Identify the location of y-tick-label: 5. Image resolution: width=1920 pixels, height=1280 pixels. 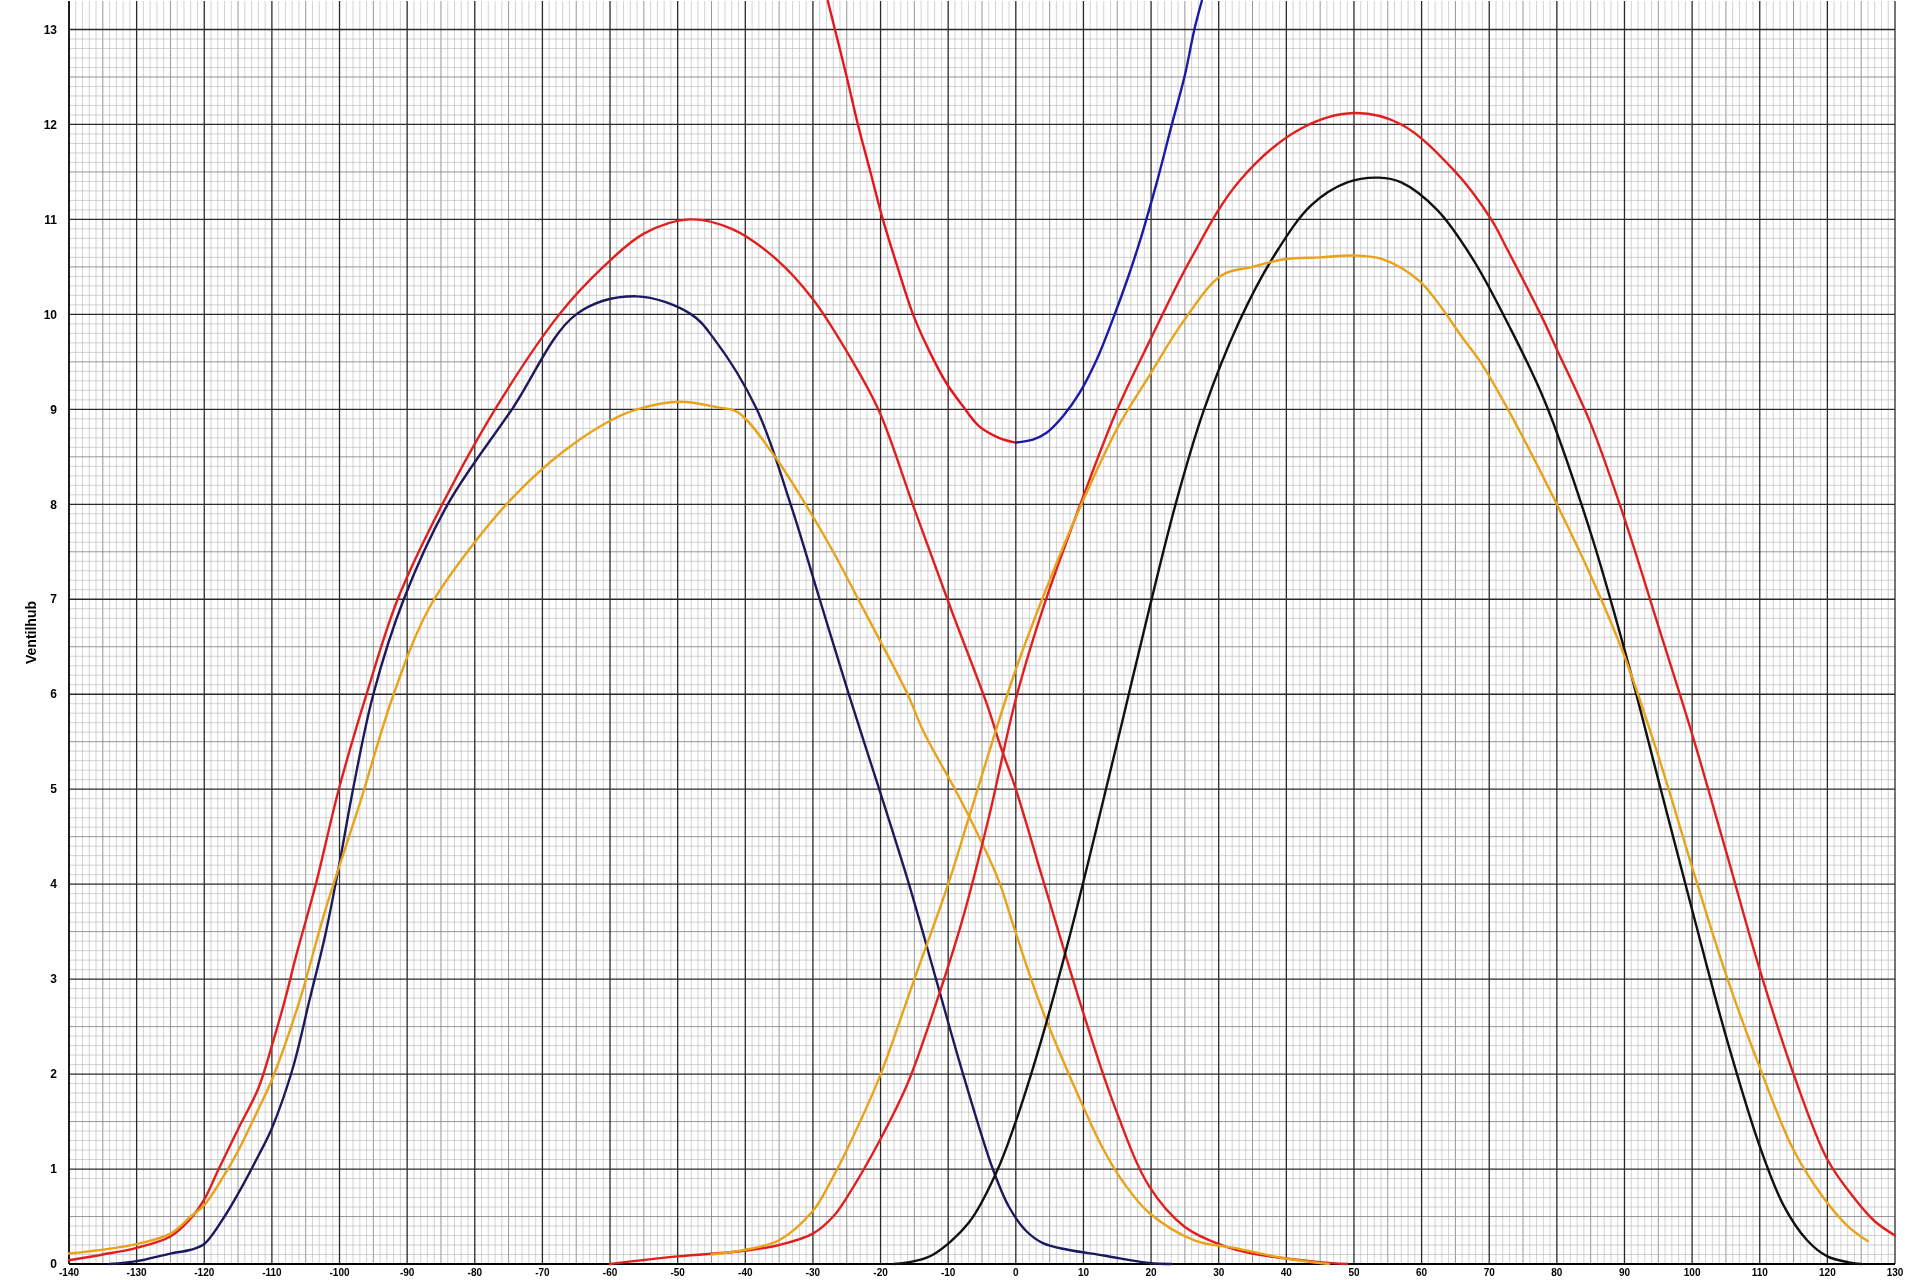
(54, 789).